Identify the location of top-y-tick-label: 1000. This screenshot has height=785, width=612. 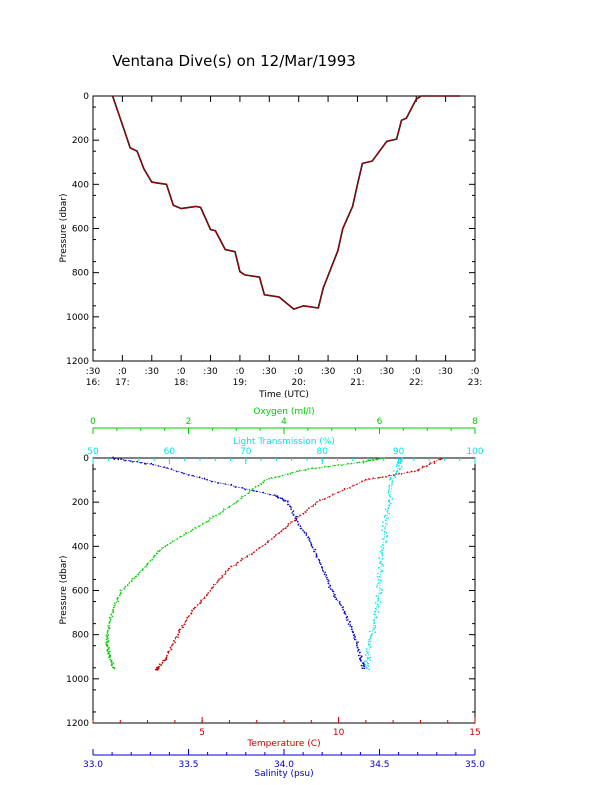
(77, 318).